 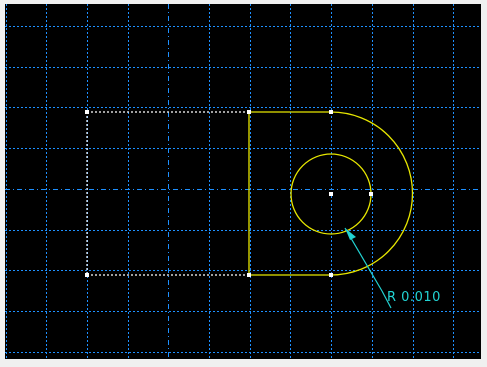 I want to click on radius-dimension-label: R 0.010, so click(x=414, y=297).